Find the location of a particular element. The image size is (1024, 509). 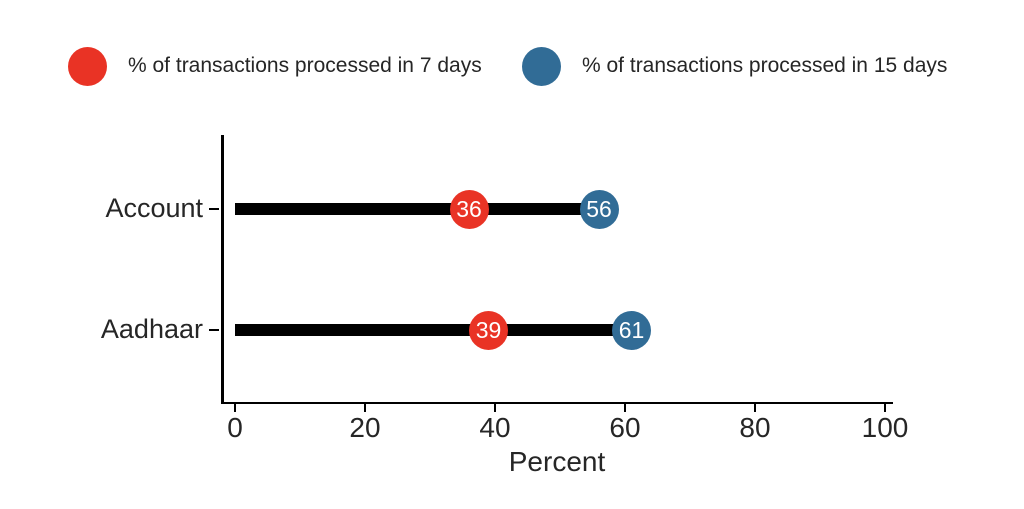

legend-label-7-days: % of transactions processed in 7 days is located at coordinates (305, 65).